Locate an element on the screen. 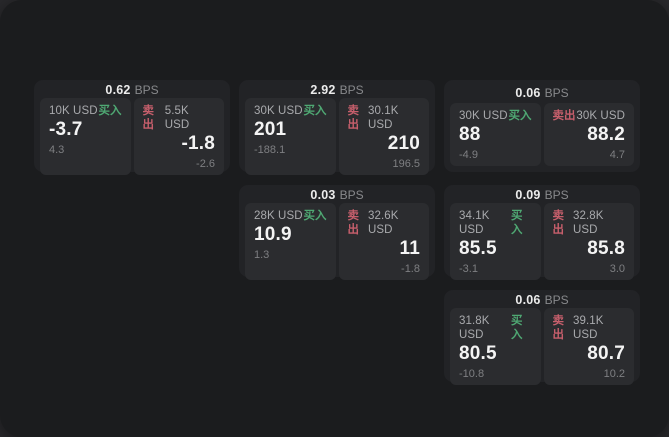  sell-amount-label: 32.8K USD is located at coordinates (588, 223).